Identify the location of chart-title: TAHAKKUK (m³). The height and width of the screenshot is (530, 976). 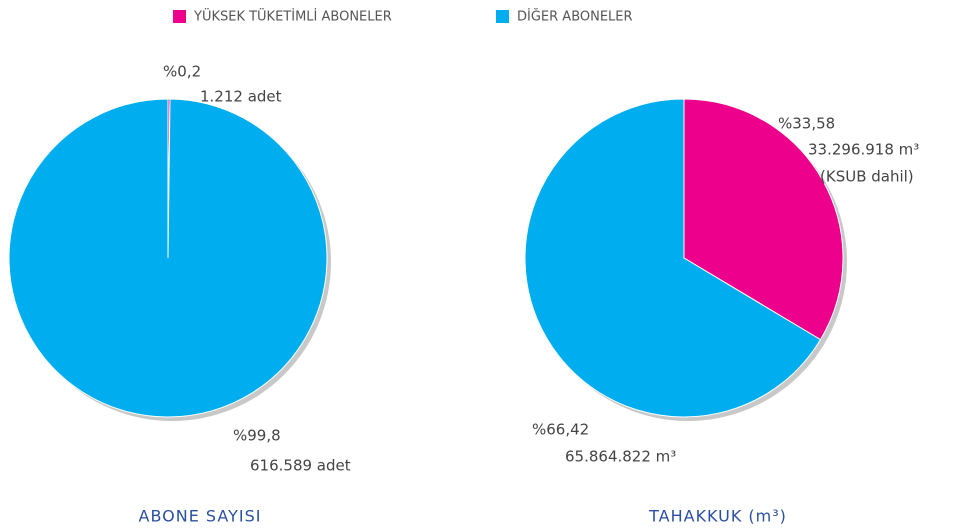
(717, 516).